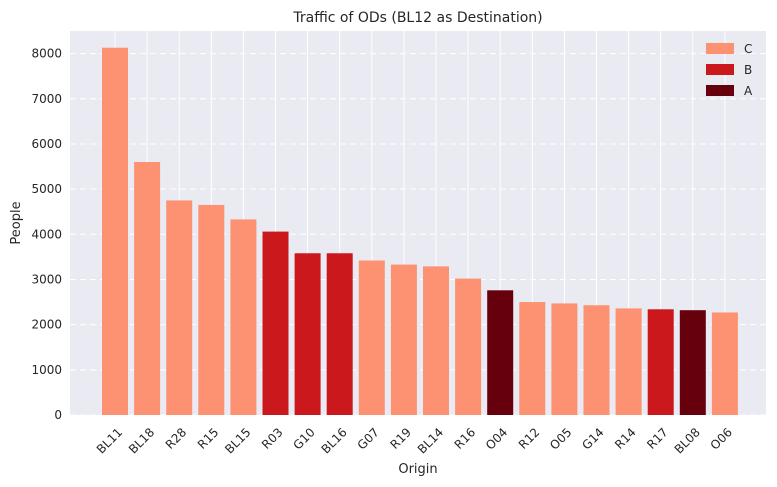 The width and height of the screenshot is (777, 487). What do you see at coordinates (564, 359) in the screenshot?
I see `bar-O05` at bounding box center [564, 359].